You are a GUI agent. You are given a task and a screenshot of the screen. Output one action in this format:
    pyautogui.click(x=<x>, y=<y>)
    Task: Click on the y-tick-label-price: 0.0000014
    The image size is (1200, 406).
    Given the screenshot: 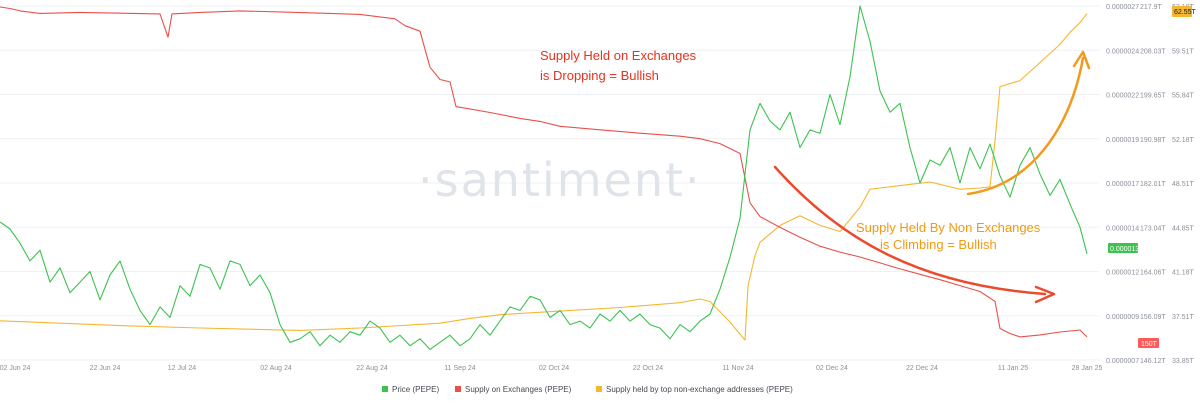 What is the action you would take?
    pyautogui.click(x=1122, y=228)
    